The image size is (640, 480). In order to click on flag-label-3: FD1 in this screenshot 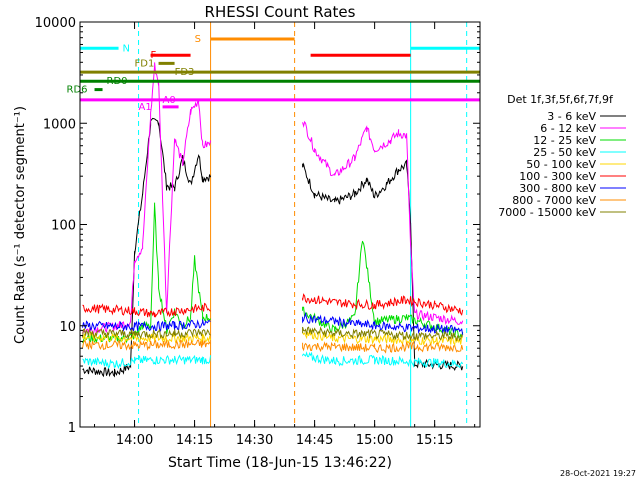, I will do `click(145, 63)`.